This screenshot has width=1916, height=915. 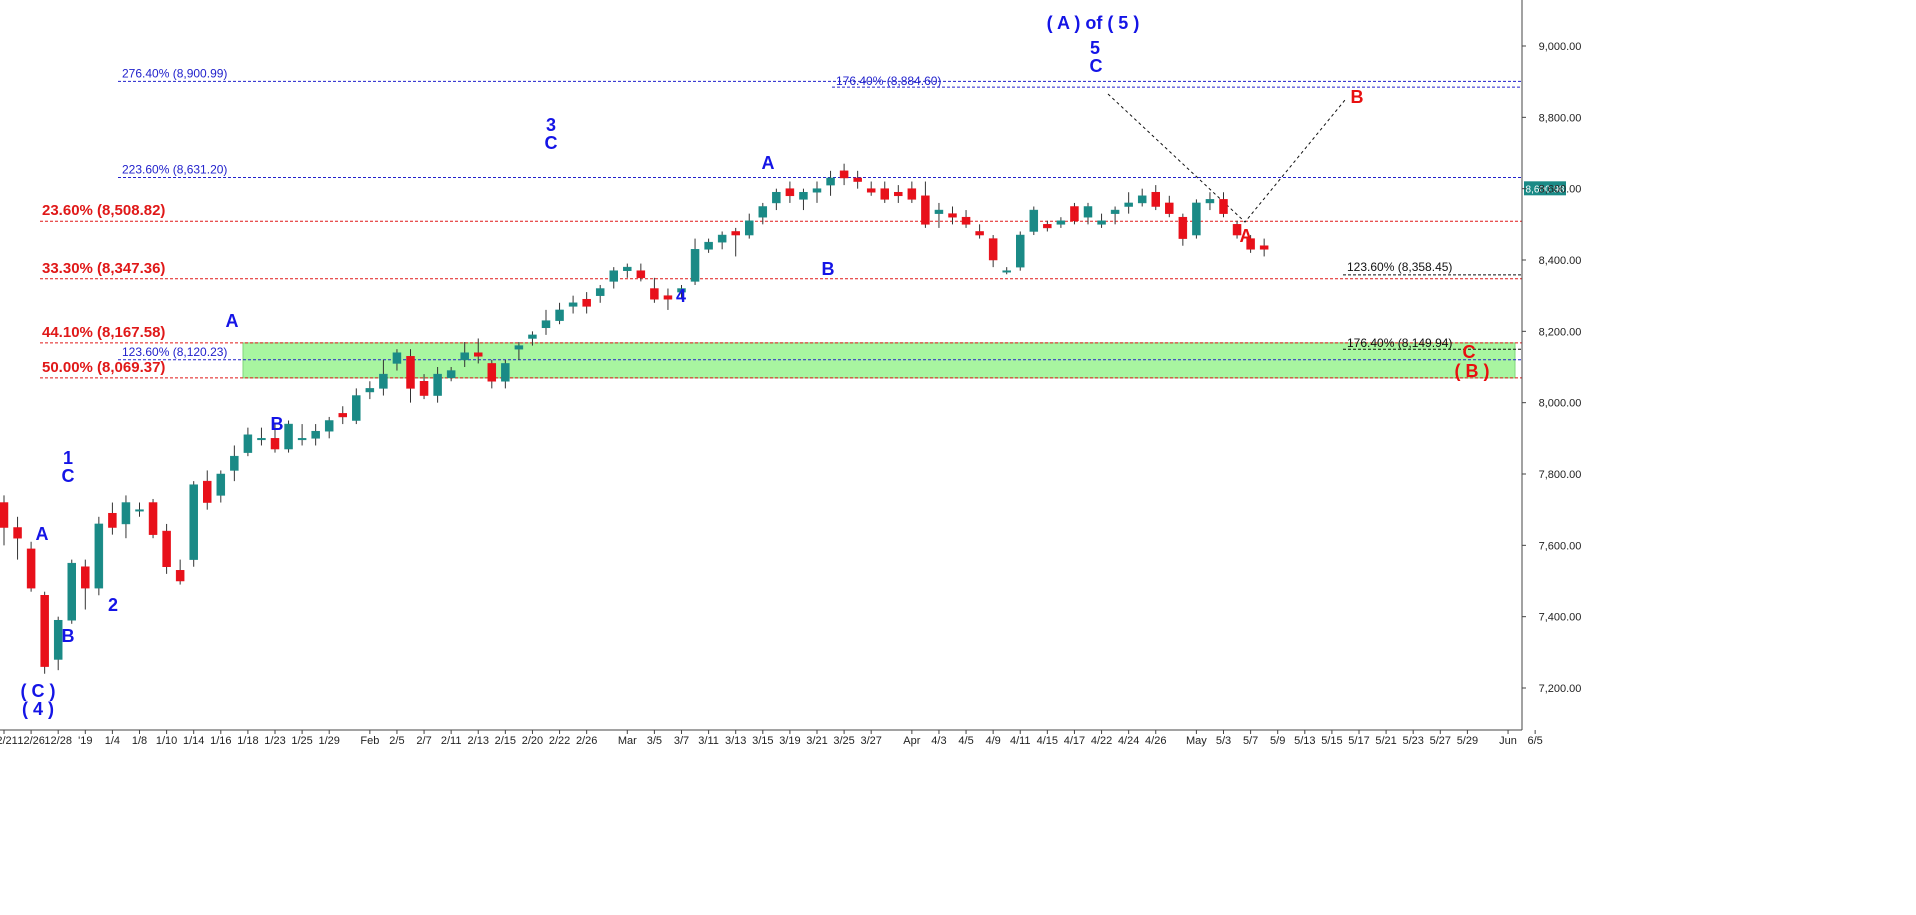 I want to click on wave-label: ( B ), so click(x=1472, y=371).